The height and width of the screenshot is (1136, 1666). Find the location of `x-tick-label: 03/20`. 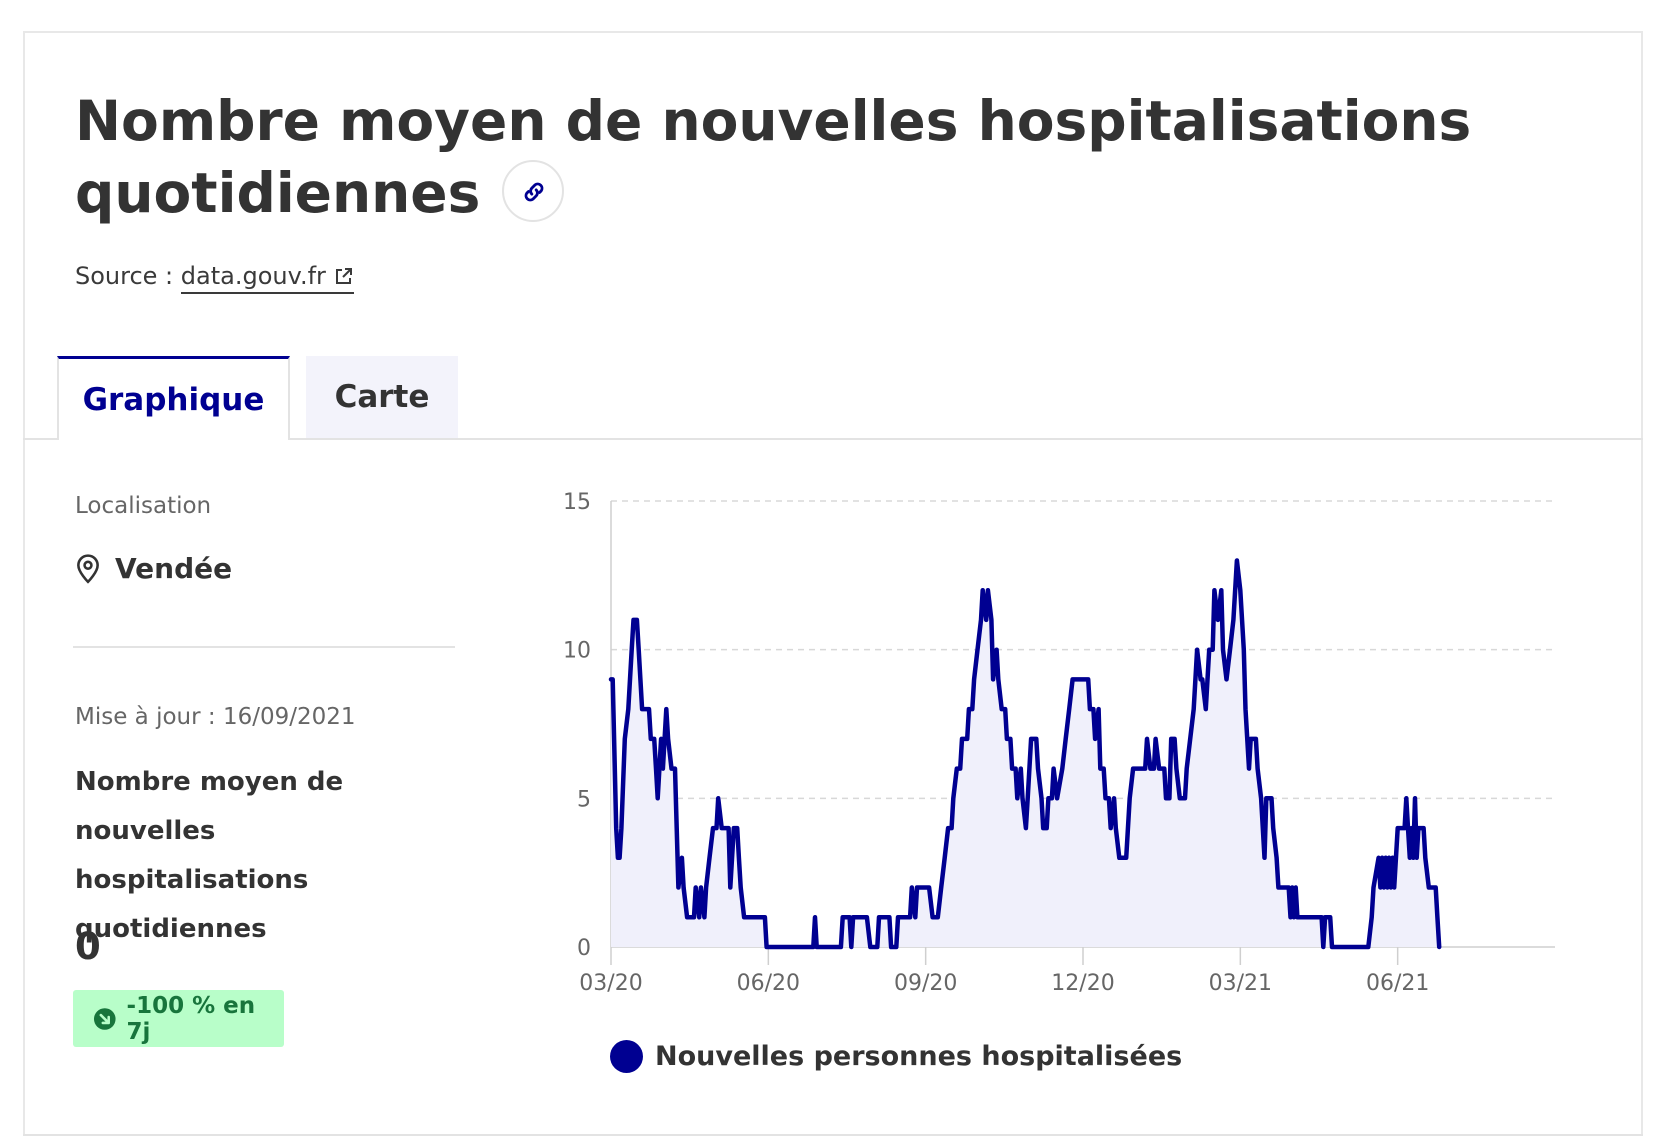

x-tick-label: 03/20 is located at coordinates (610, 983).